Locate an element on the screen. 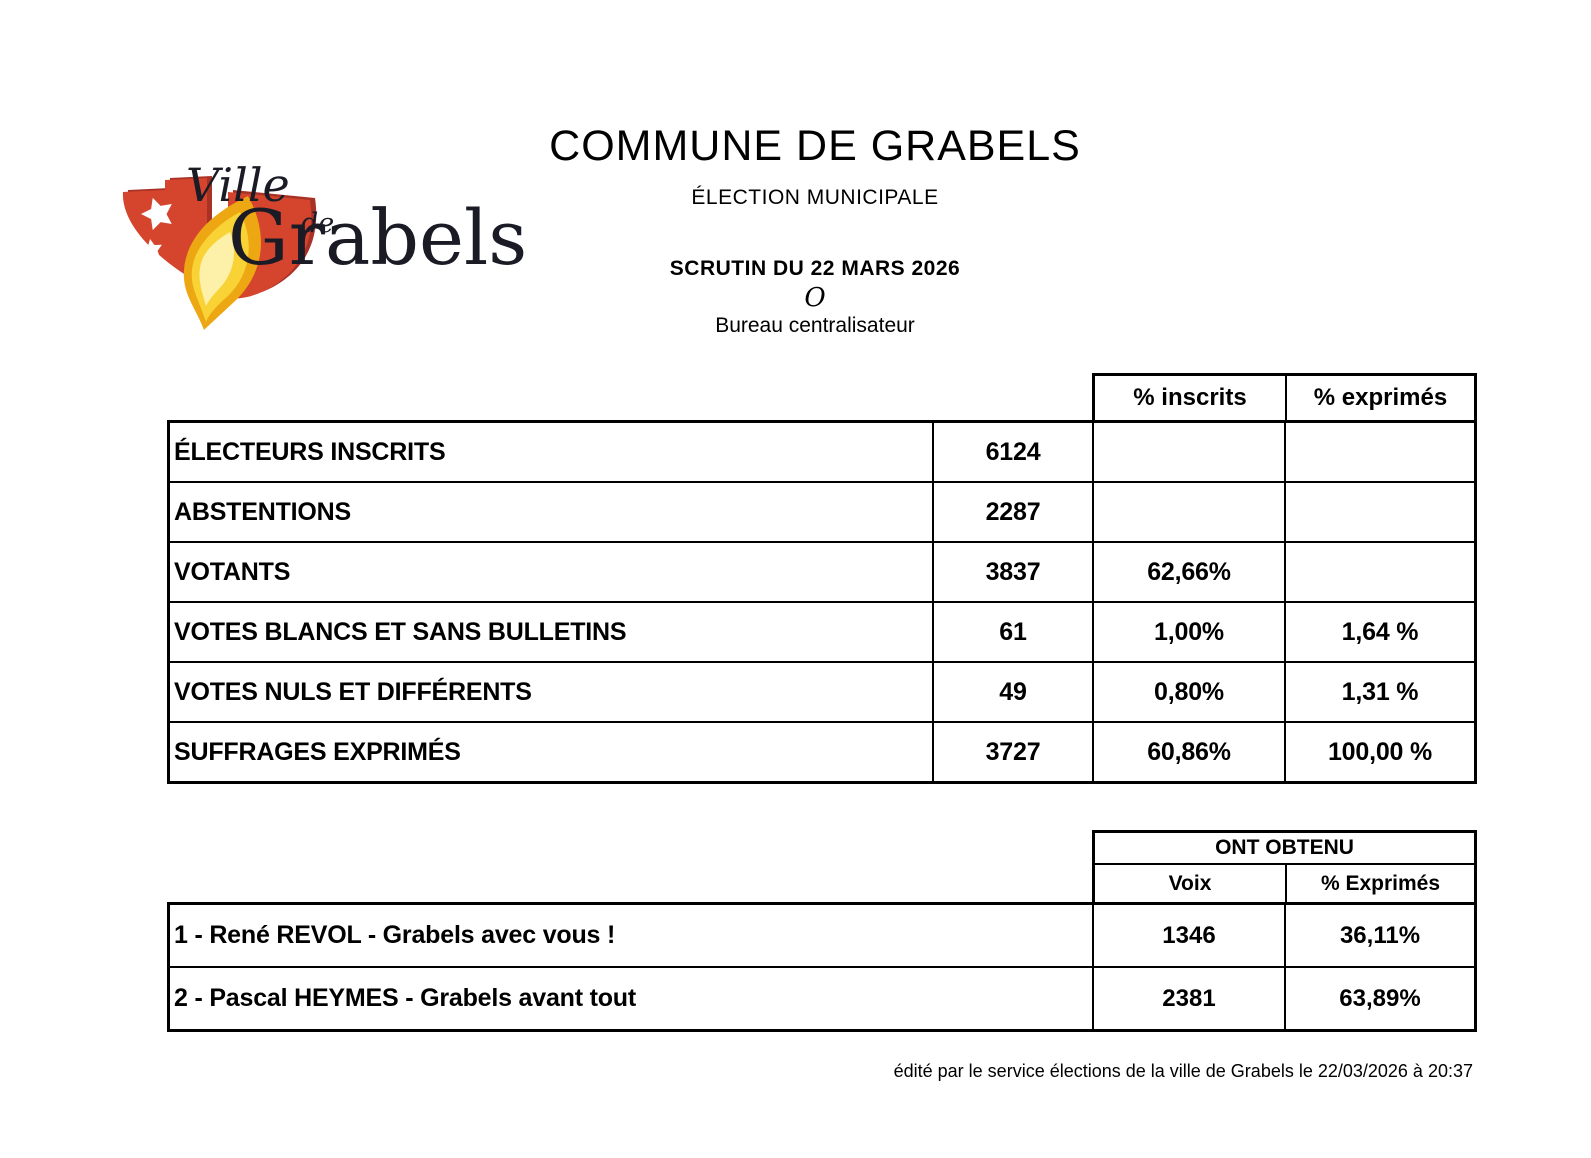 The width and height of the screenshot is (1591, 1158). candidate-voix: 1346 is located at coordinates (1189, 935).